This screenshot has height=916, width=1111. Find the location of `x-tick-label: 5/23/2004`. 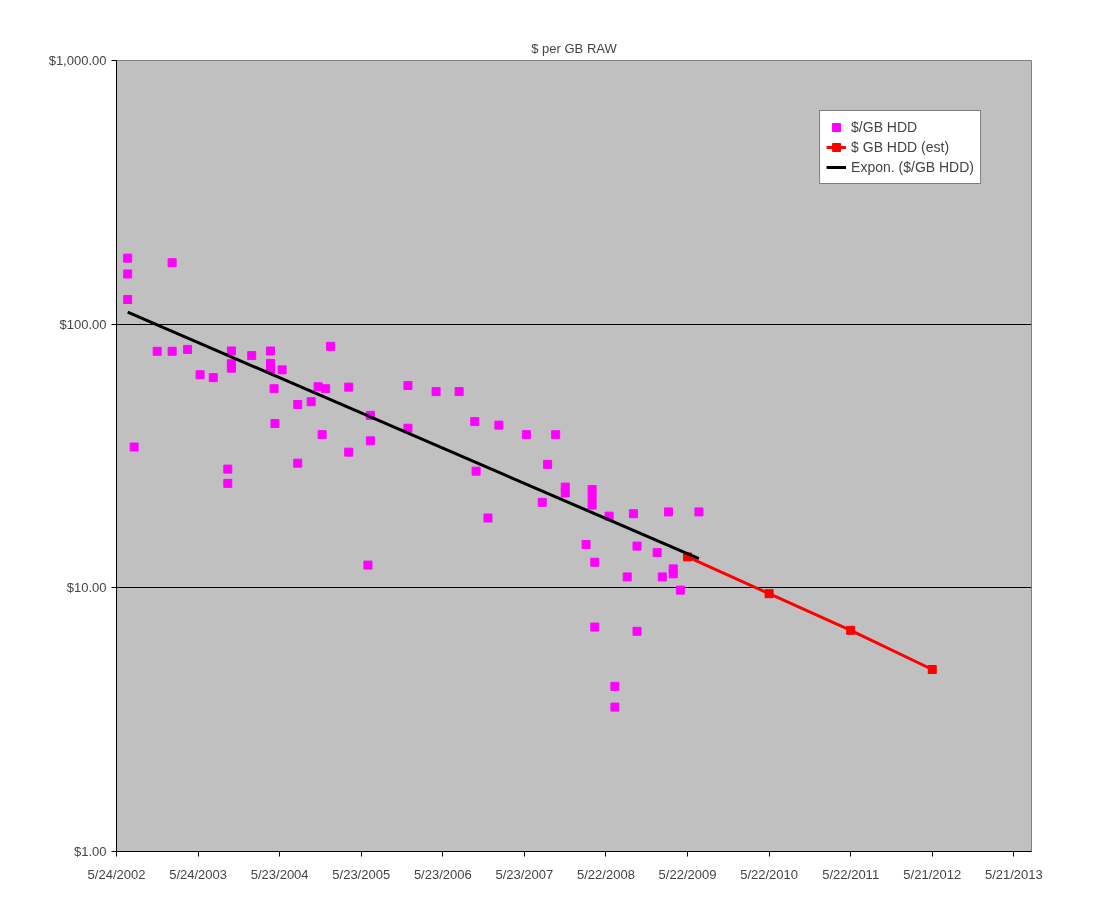

x-tick-label: 5/23/2004 is located at coordinates (279, 874).